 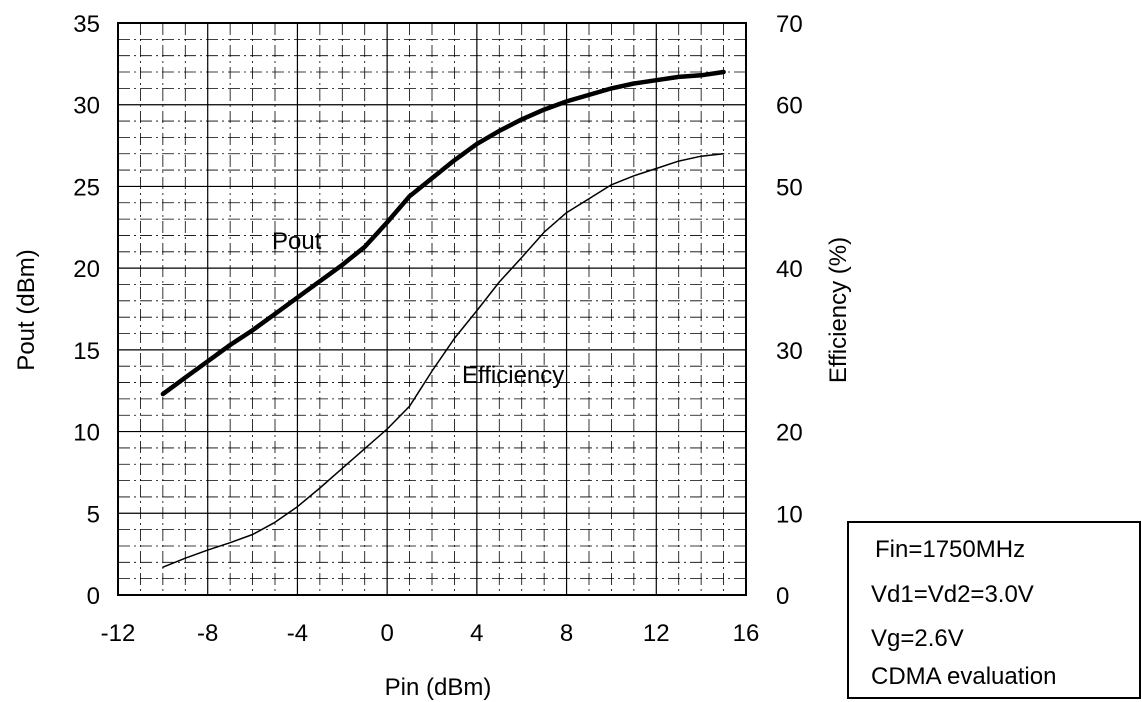 I want to click on y-tick-label: 25, so click(x=86, y=187).